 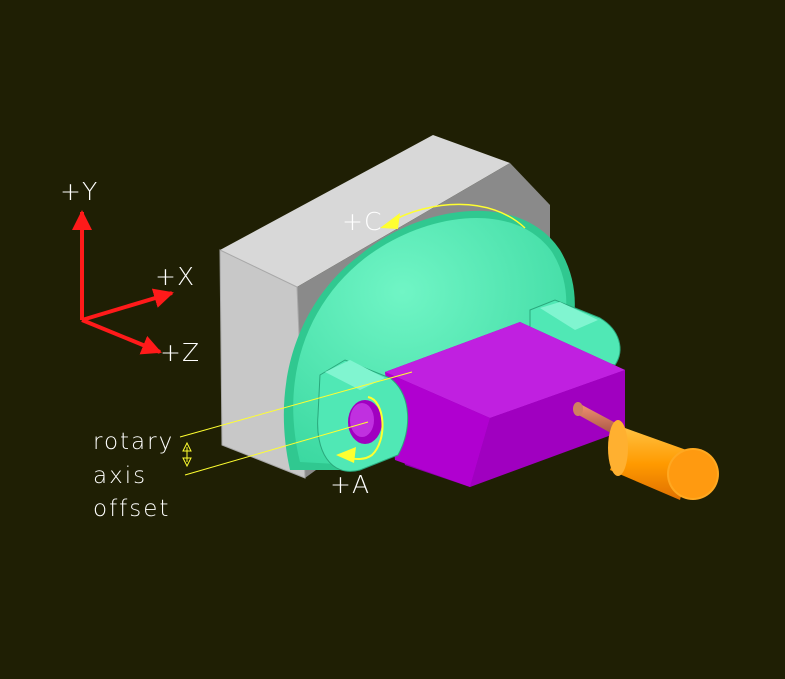 What do you see at coordinates (362, 221) in the screenshot?
I see `c-axis-label: +C` at bounding box center [362, 221].